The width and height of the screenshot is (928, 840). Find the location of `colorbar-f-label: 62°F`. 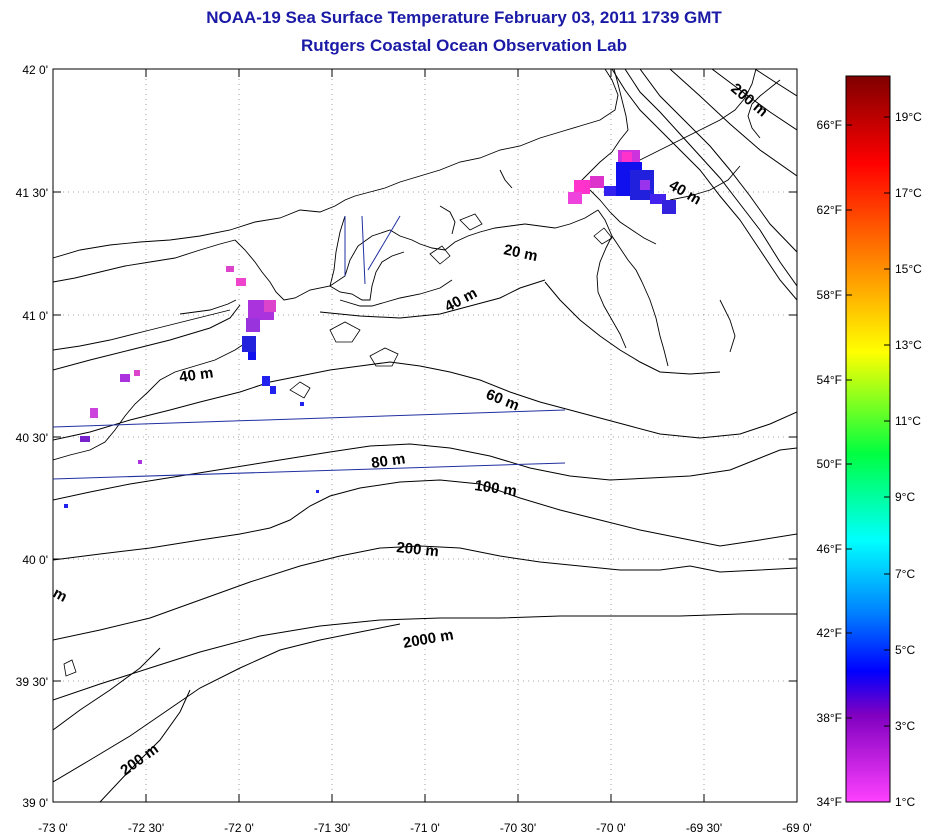

colorbar-f-label: 62°F is located at coordinates (829, 210).